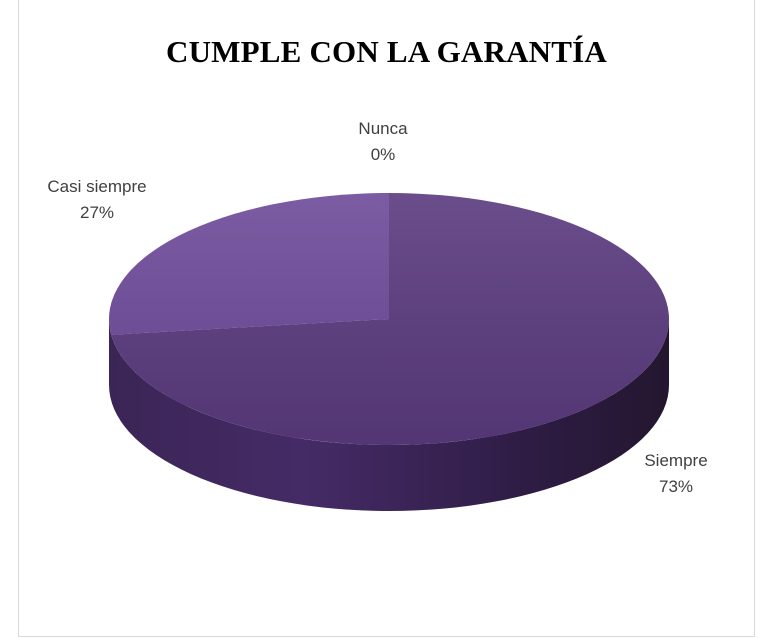 The image size is (758, 639). What do you see at coordinates (97, 212) in the screenshot?
I see `data-label-casi-siempre-percent: 27%` at bounding box center [97, 212].